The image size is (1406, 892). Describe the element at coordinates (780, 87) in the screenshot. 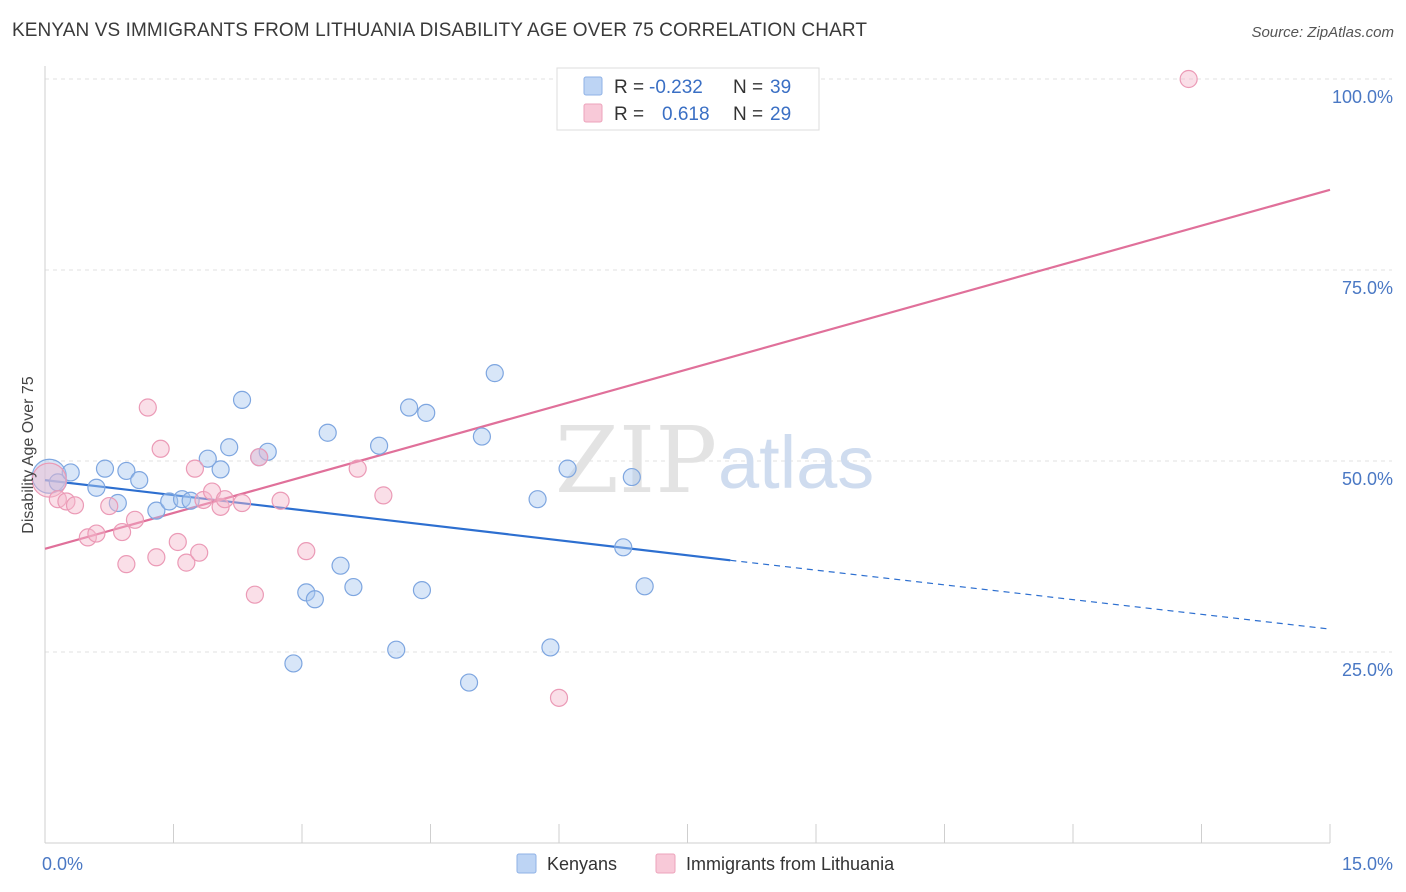

I see `legend-n-value: 39` at that location.